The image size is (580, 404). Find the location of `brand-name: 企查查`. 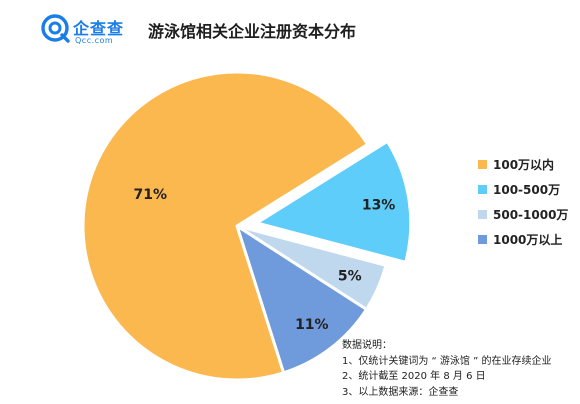

brand-name: 企查查 is located at coordinates (99, 28).